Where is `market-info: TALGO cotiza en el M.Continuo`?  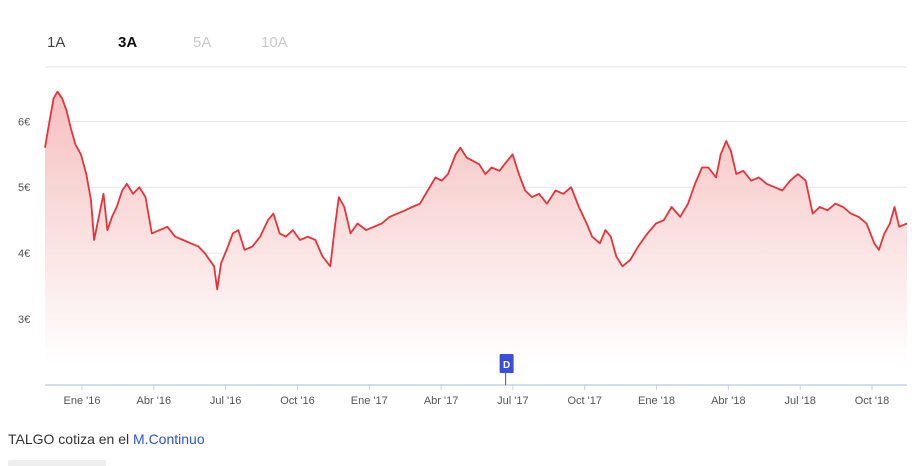 market-info: TALGO cotiza en el M.Continuo is located at coordinates (106, 439).